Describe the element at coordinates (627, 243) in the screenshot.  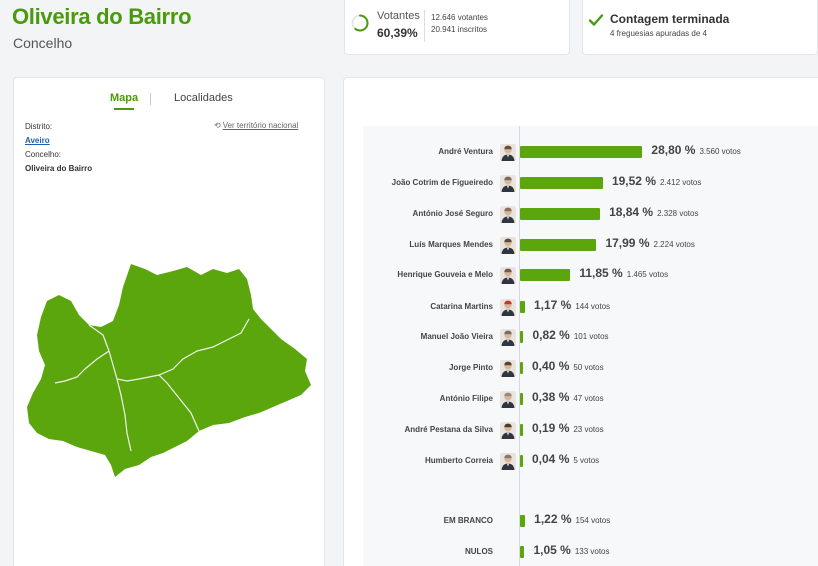
I see `result-percent-value: 17,99 %` at that location.